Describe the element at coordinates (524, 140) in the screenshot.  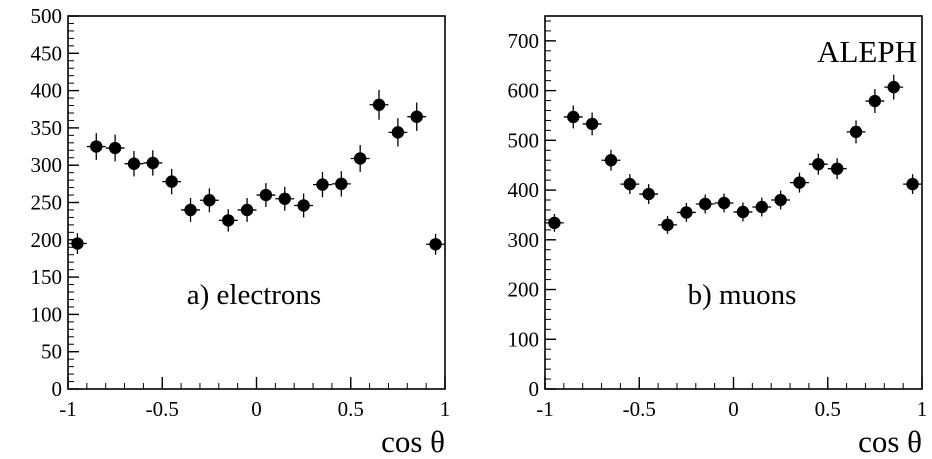
I see `y-tick-label: 500` at that location.